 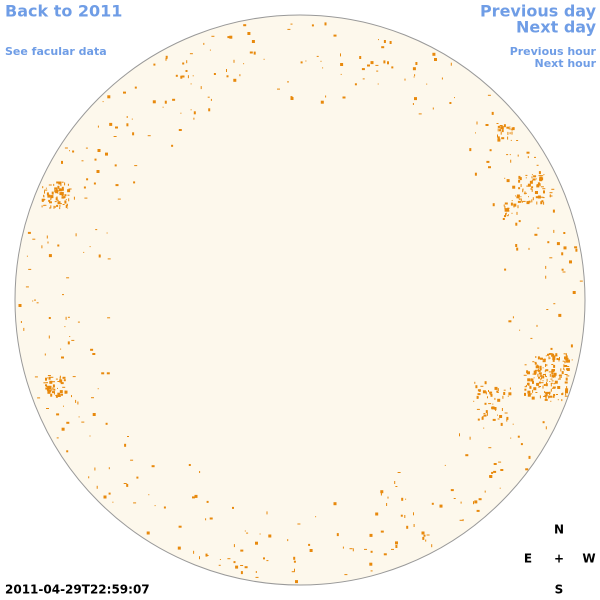 I want to click on next-day-link: Next day, so click(x=556, y=27).